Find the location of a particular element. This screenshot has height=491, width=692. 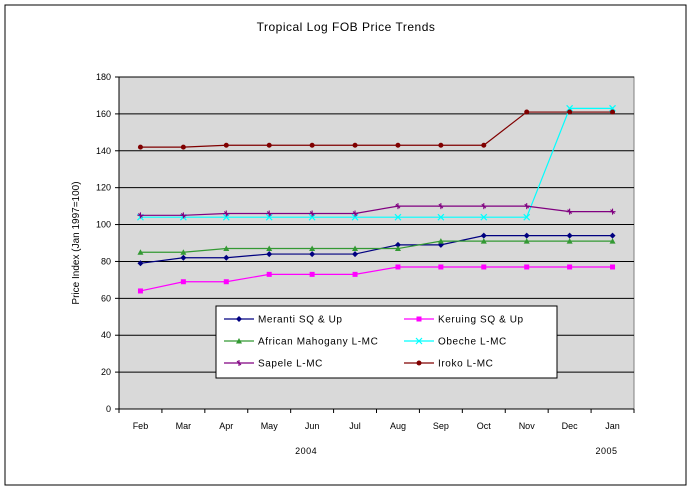

data-point-iroko-l-mc-sep is located at coordinates (441, 145).